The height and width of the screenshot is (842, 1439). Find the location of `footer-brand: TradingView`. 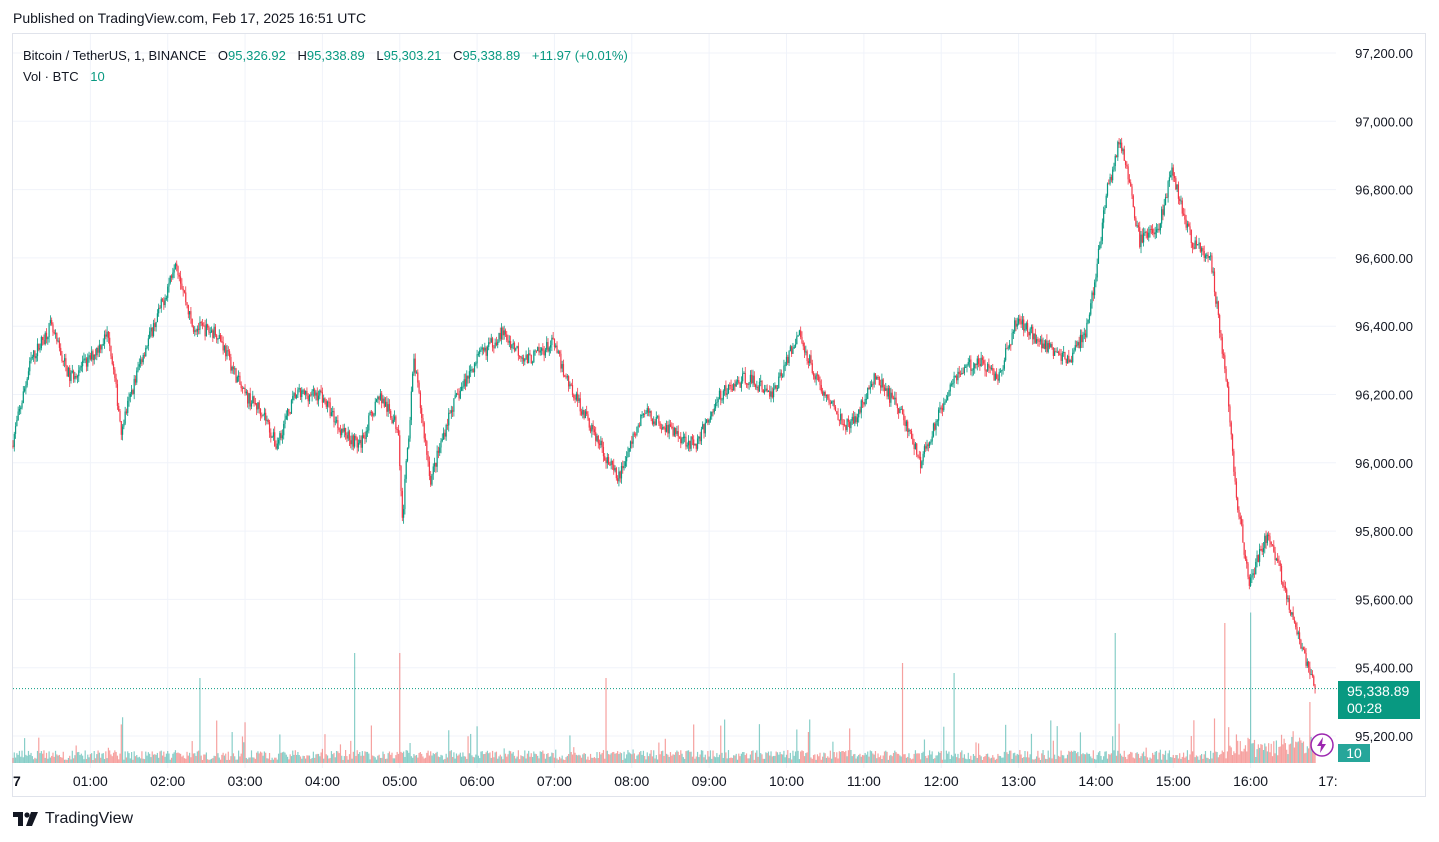

footer-brand: TradingView is located at coordinates (73, 819).